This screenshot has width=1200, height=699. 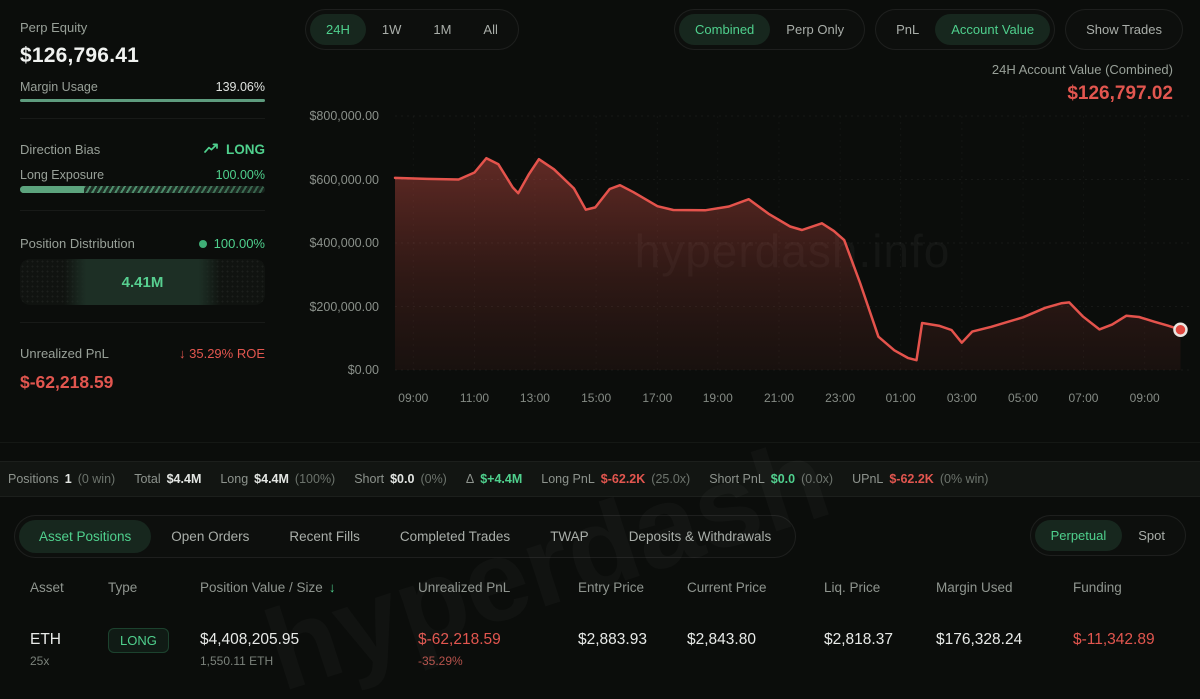 I want to click on summary-item-short: Short $0.0 (0%), so click(x=400, y=479).